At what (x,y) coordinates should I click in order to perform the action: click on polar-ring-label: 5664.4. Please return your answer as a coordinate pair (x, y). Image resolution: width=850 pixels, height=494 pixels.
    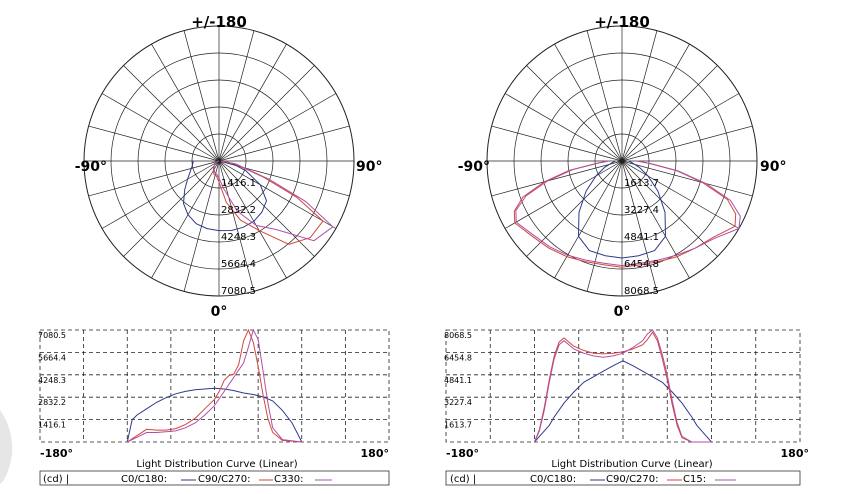
    Looking at the image, I should click on (238, 264).